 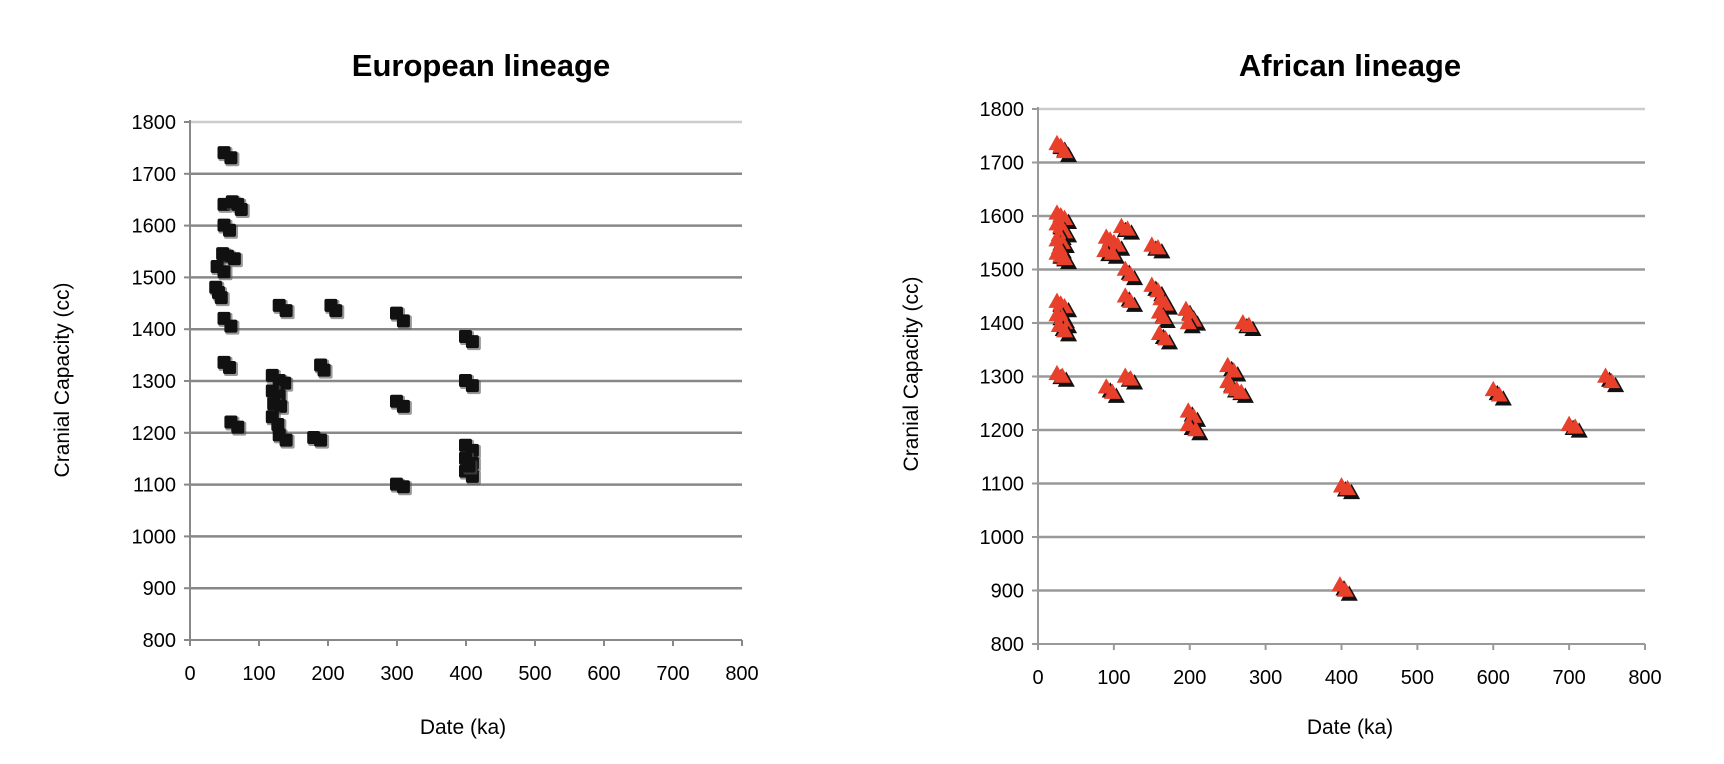 What do you see at coordinates (1002, 485) in the screenshot?
I see `y-tick-label: 1100` at bounding box center [1002, 485].